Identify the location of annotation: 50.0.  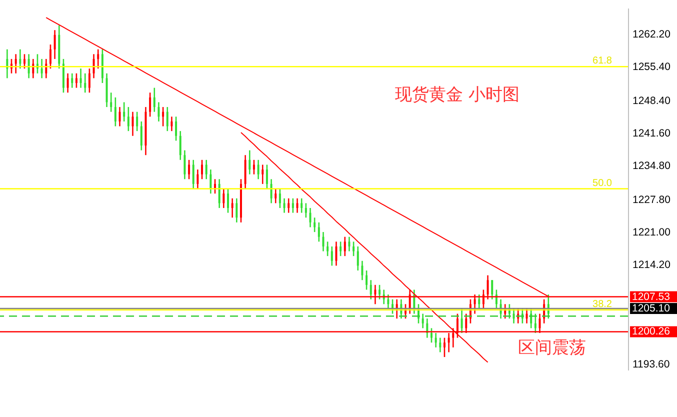
(602, 183).